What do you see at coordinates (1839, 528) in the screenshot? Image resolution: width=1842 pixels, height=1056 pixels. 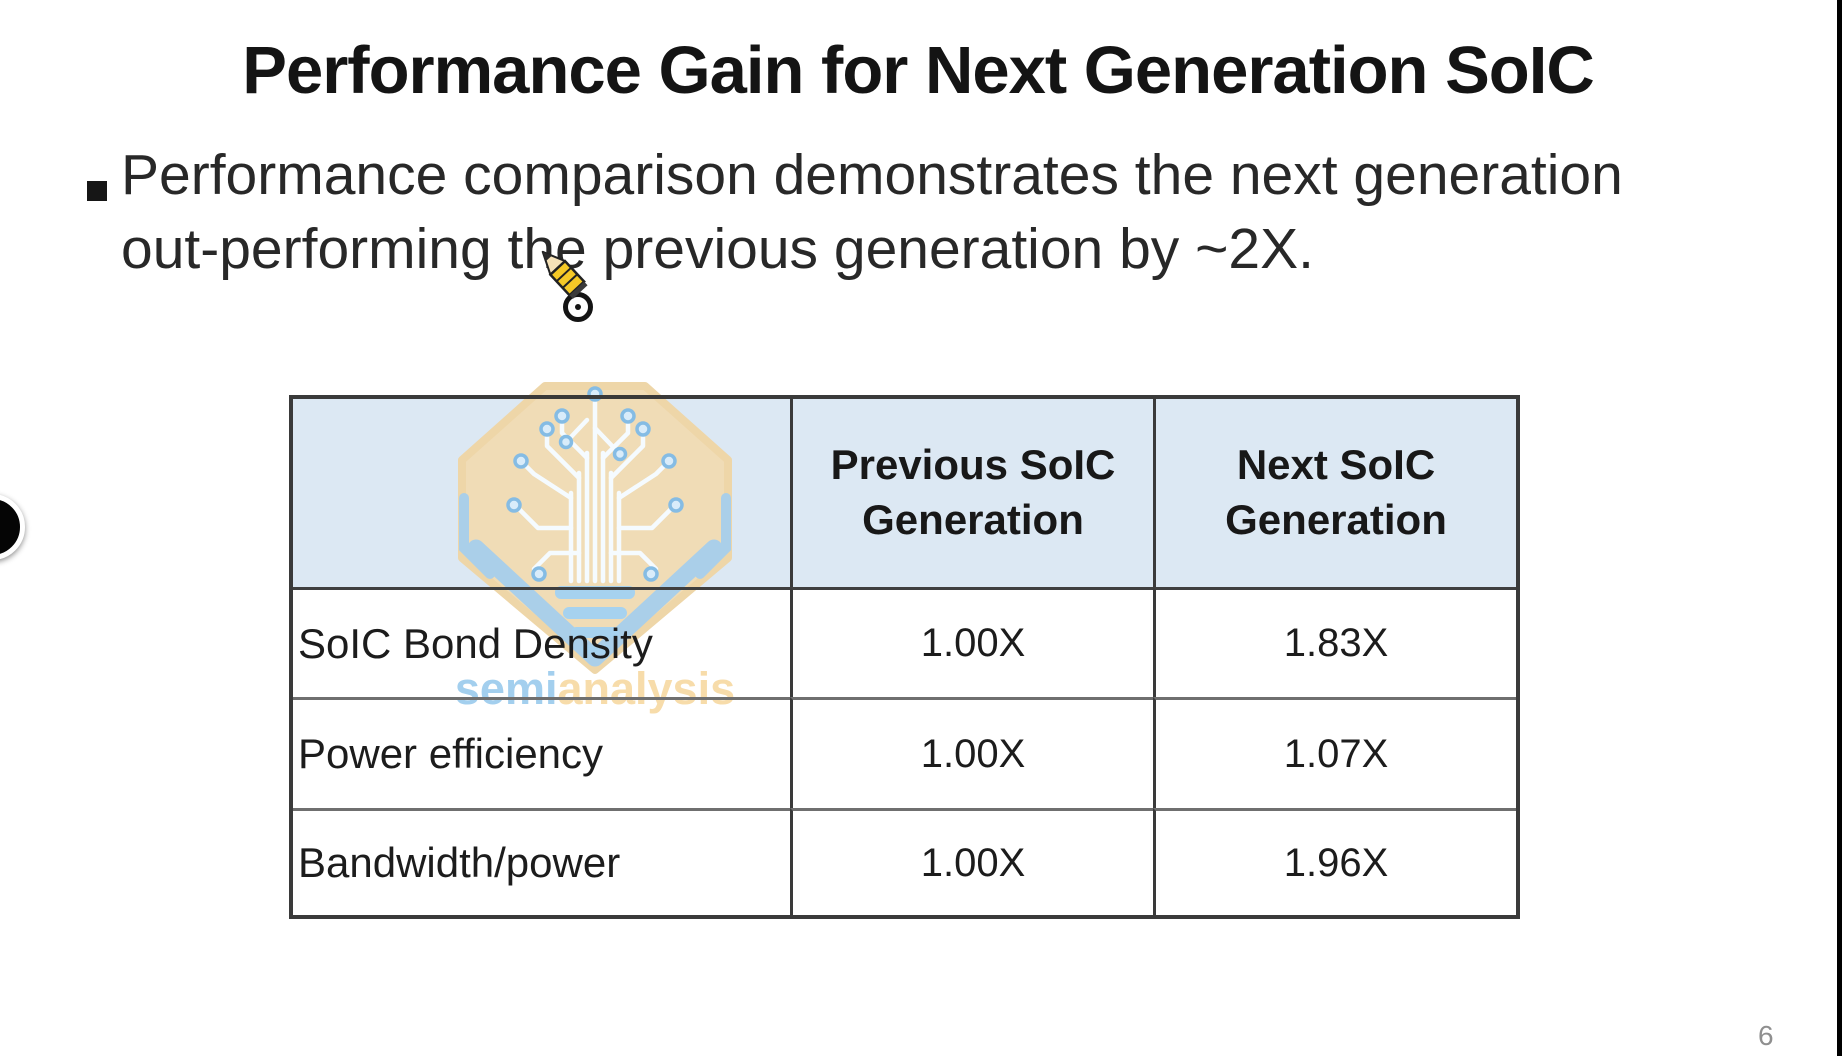 I see `right-edge-strip` at bounding box center [1839, 528].